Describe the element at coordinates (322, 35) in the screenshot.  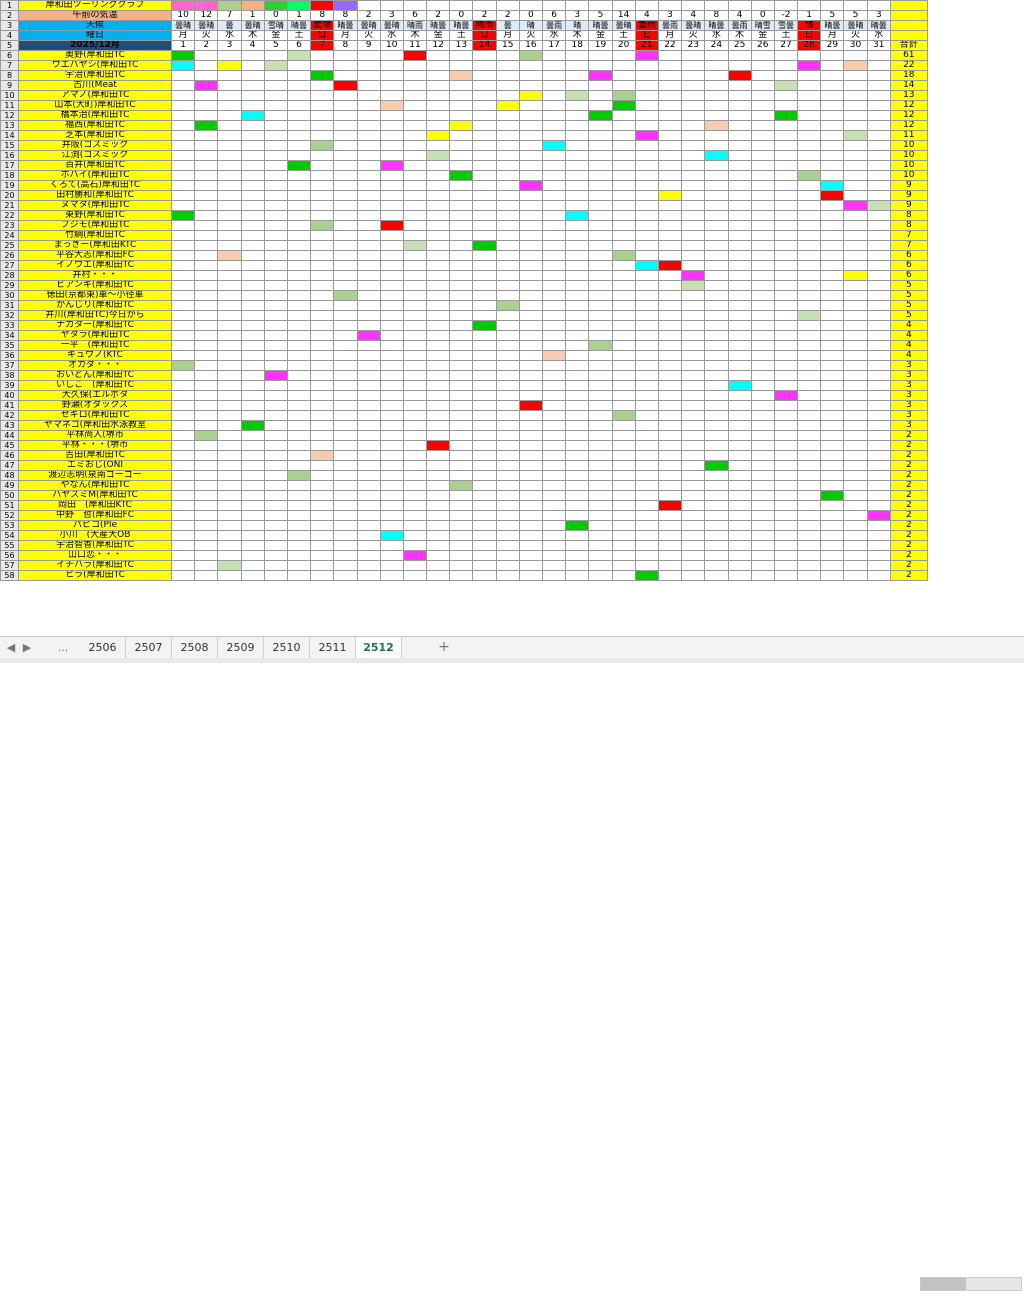
I see `weekday-cell: 日` at that location.